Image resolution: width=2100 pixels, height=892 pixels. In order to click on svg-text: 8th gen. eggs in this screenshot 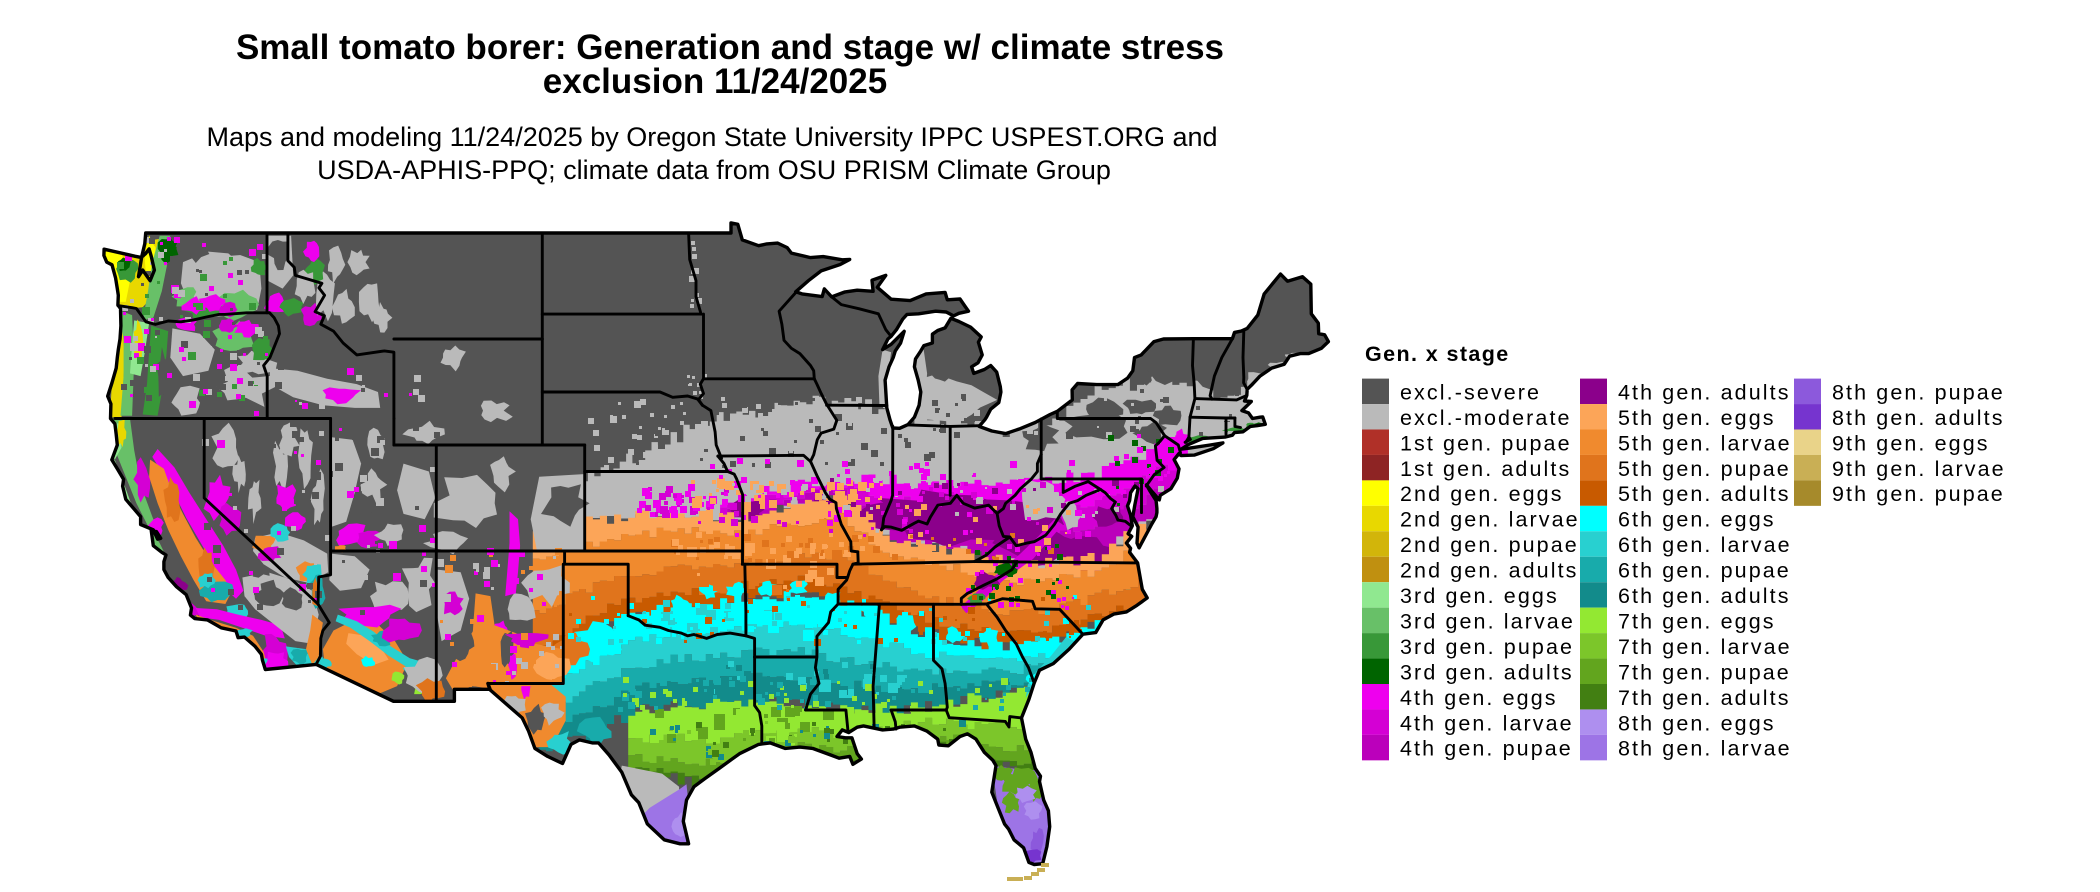, I will do `click(1697, 723)`.